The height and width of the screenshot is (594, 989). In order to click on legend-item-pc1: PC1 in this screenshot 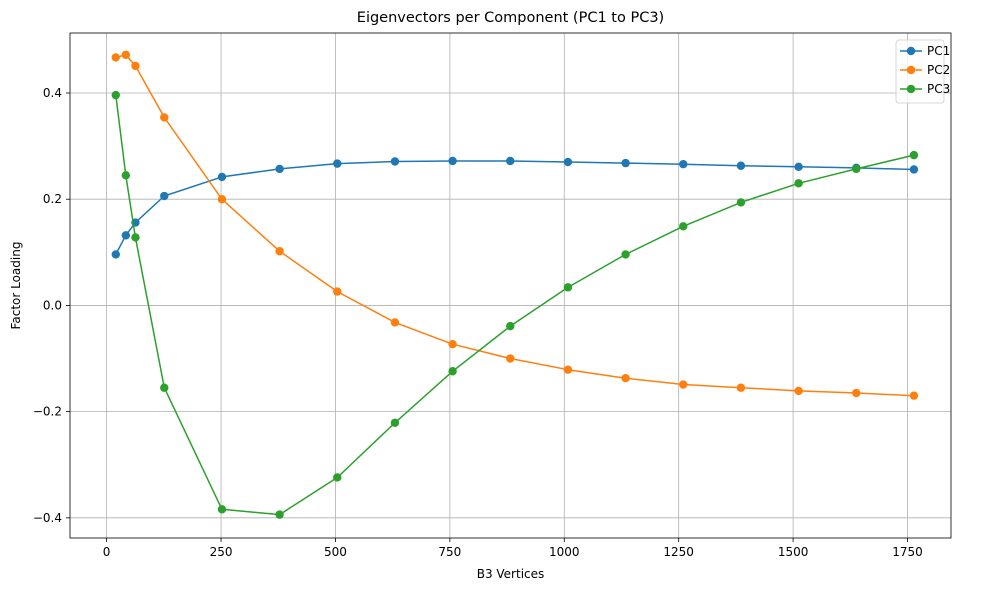, I will do `click(925, 51)`.